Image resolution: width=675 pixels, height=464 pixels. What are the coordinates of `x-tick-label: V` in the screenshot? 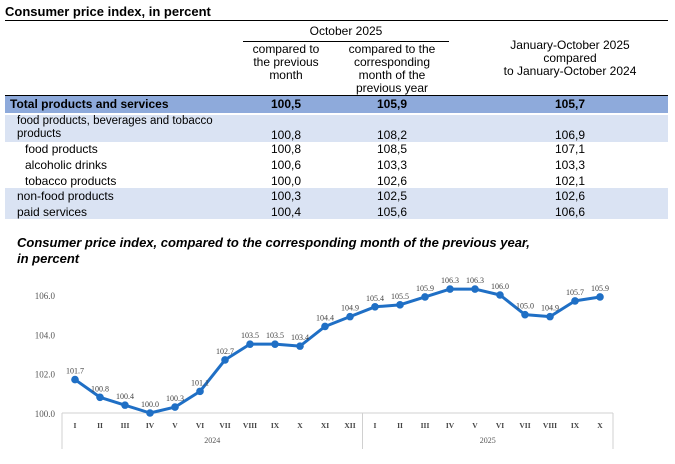 It's located at (175, 425).